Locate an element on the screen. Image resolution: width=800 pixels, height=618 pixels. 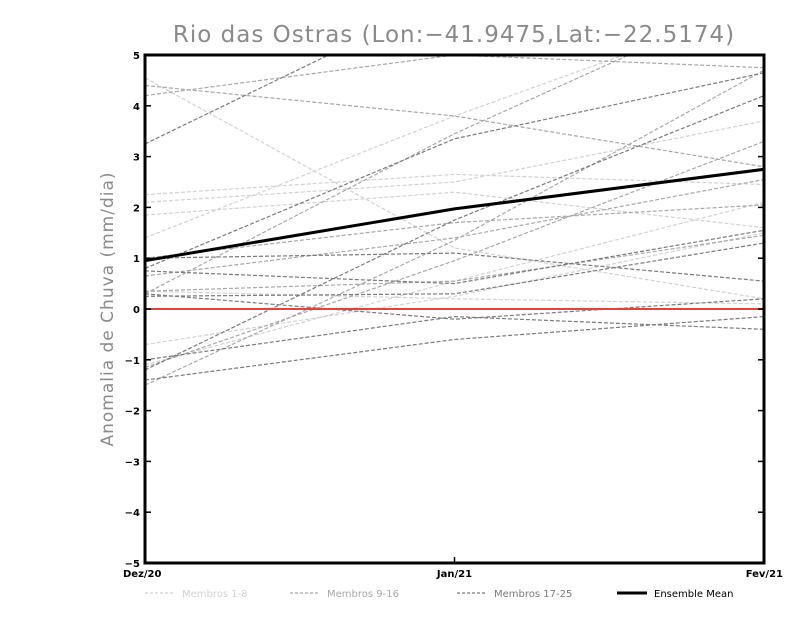
x-tick-label: Jan/21 is located at coordinates (454, 574).